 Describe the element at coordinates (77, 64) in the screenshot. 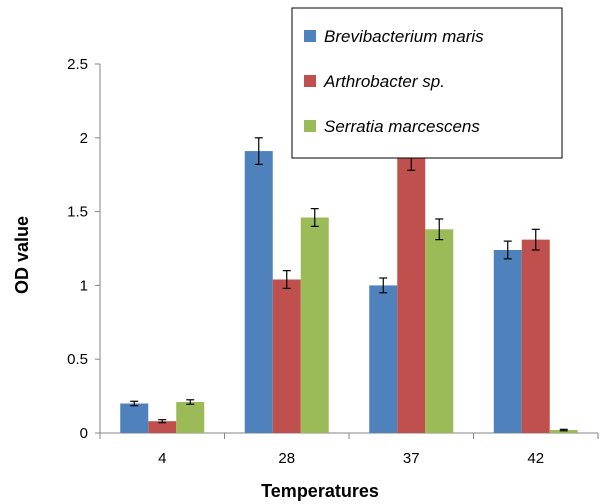

I see `y-tick-label: 2.5` at that location.